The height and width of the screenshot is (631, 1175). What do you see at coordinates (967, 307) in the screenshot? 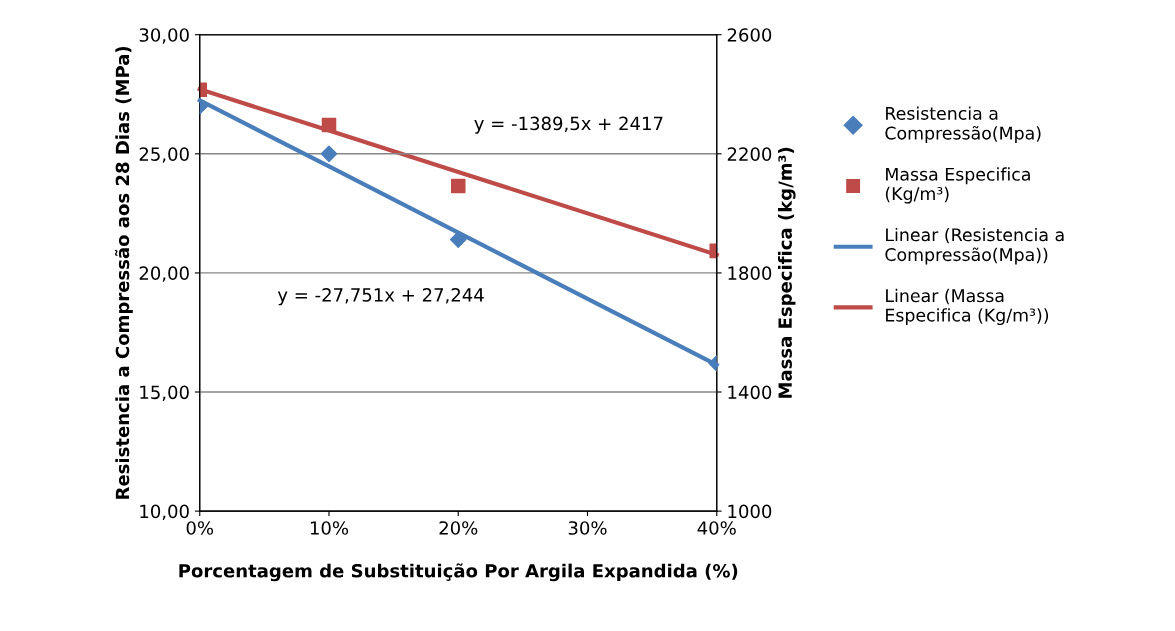
I see `legend-label: Linear (Massa Especifica (Kg/m³))` at bounding box center [967, 307].